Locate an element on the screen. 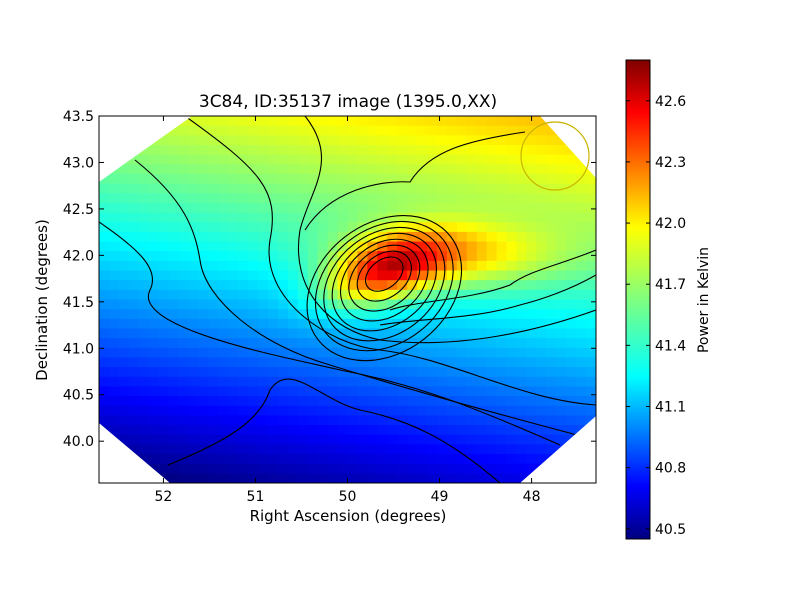 This screenshot has height=600, width=800. chart-title: 3C84, ID:35137 image (1395.0,XX) is located at coordinates (348, 102).